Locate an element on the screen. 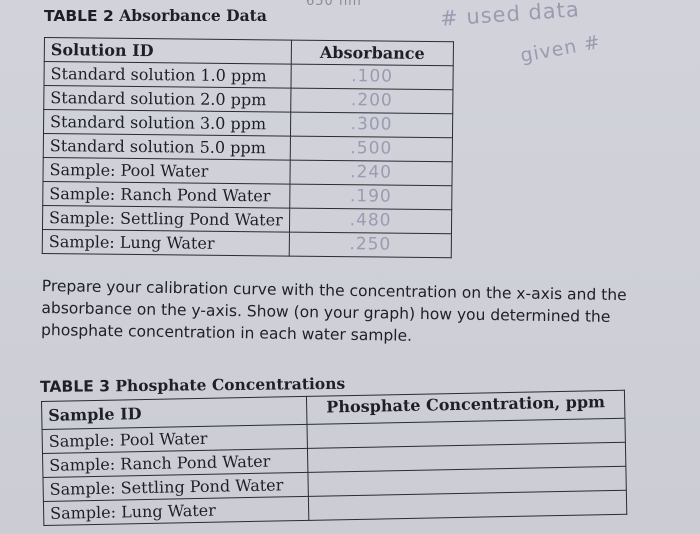 This screenshot has height=534, width=700. handwritten-note-used-data: # used data is located at coordinates (510, 15).